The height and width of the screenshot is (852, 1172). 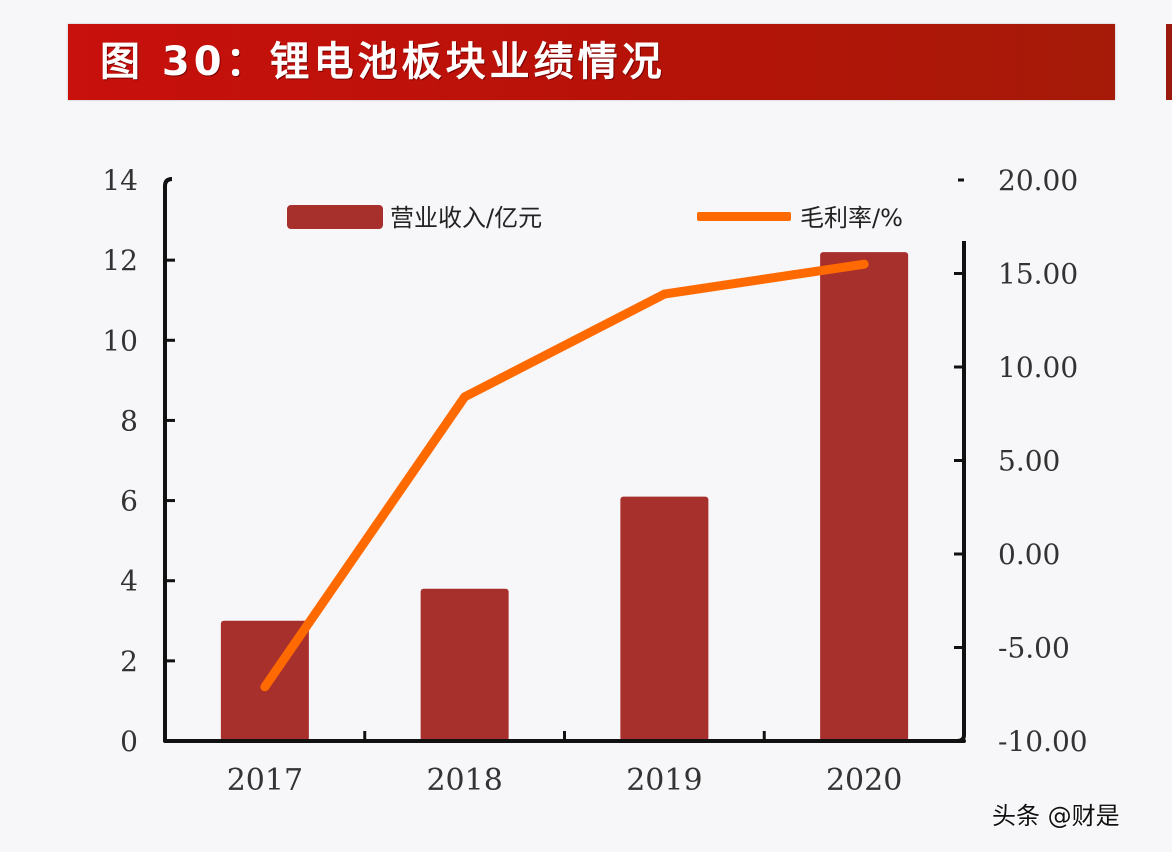 I want to click on x-tick-label: 2017, so click(x=265, y=780).